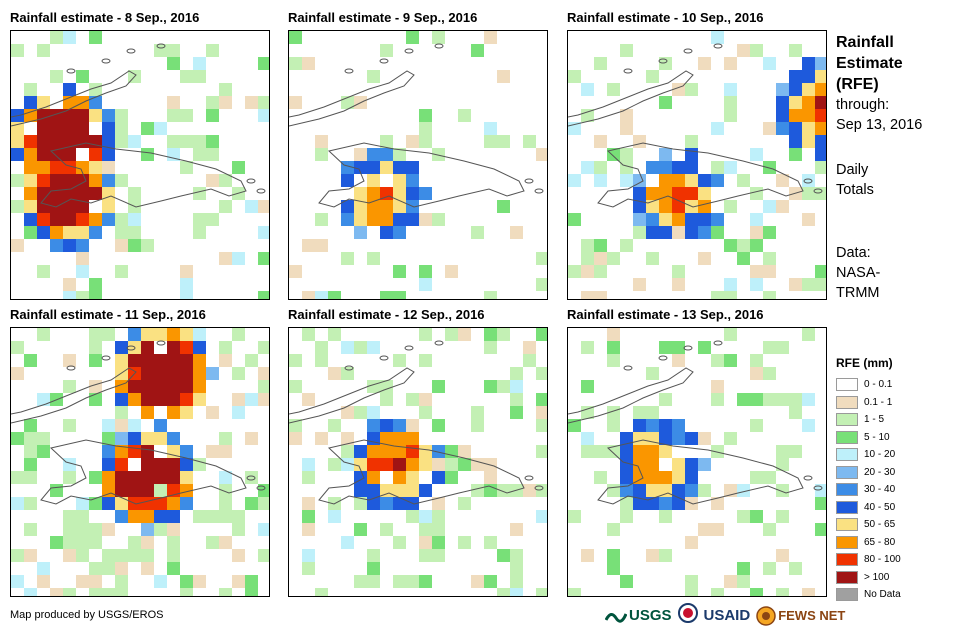  What do you see at coordinates (383, 17) in the screenshot?
I see `panel-title-sep-9: Rainfall estimate - 9 Sep., 2016` at bounding box center [383, 17].